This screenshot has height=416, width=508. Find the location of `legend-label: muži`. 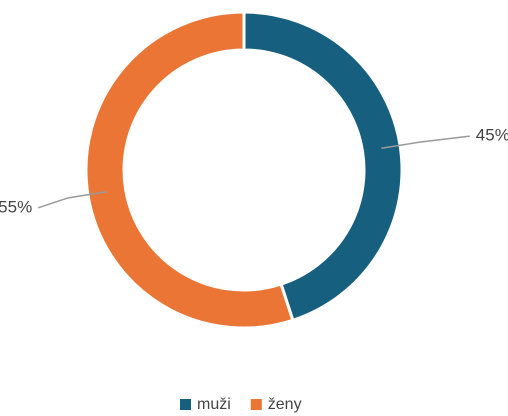

legend-label: muži is located at coordinates (214, 404).